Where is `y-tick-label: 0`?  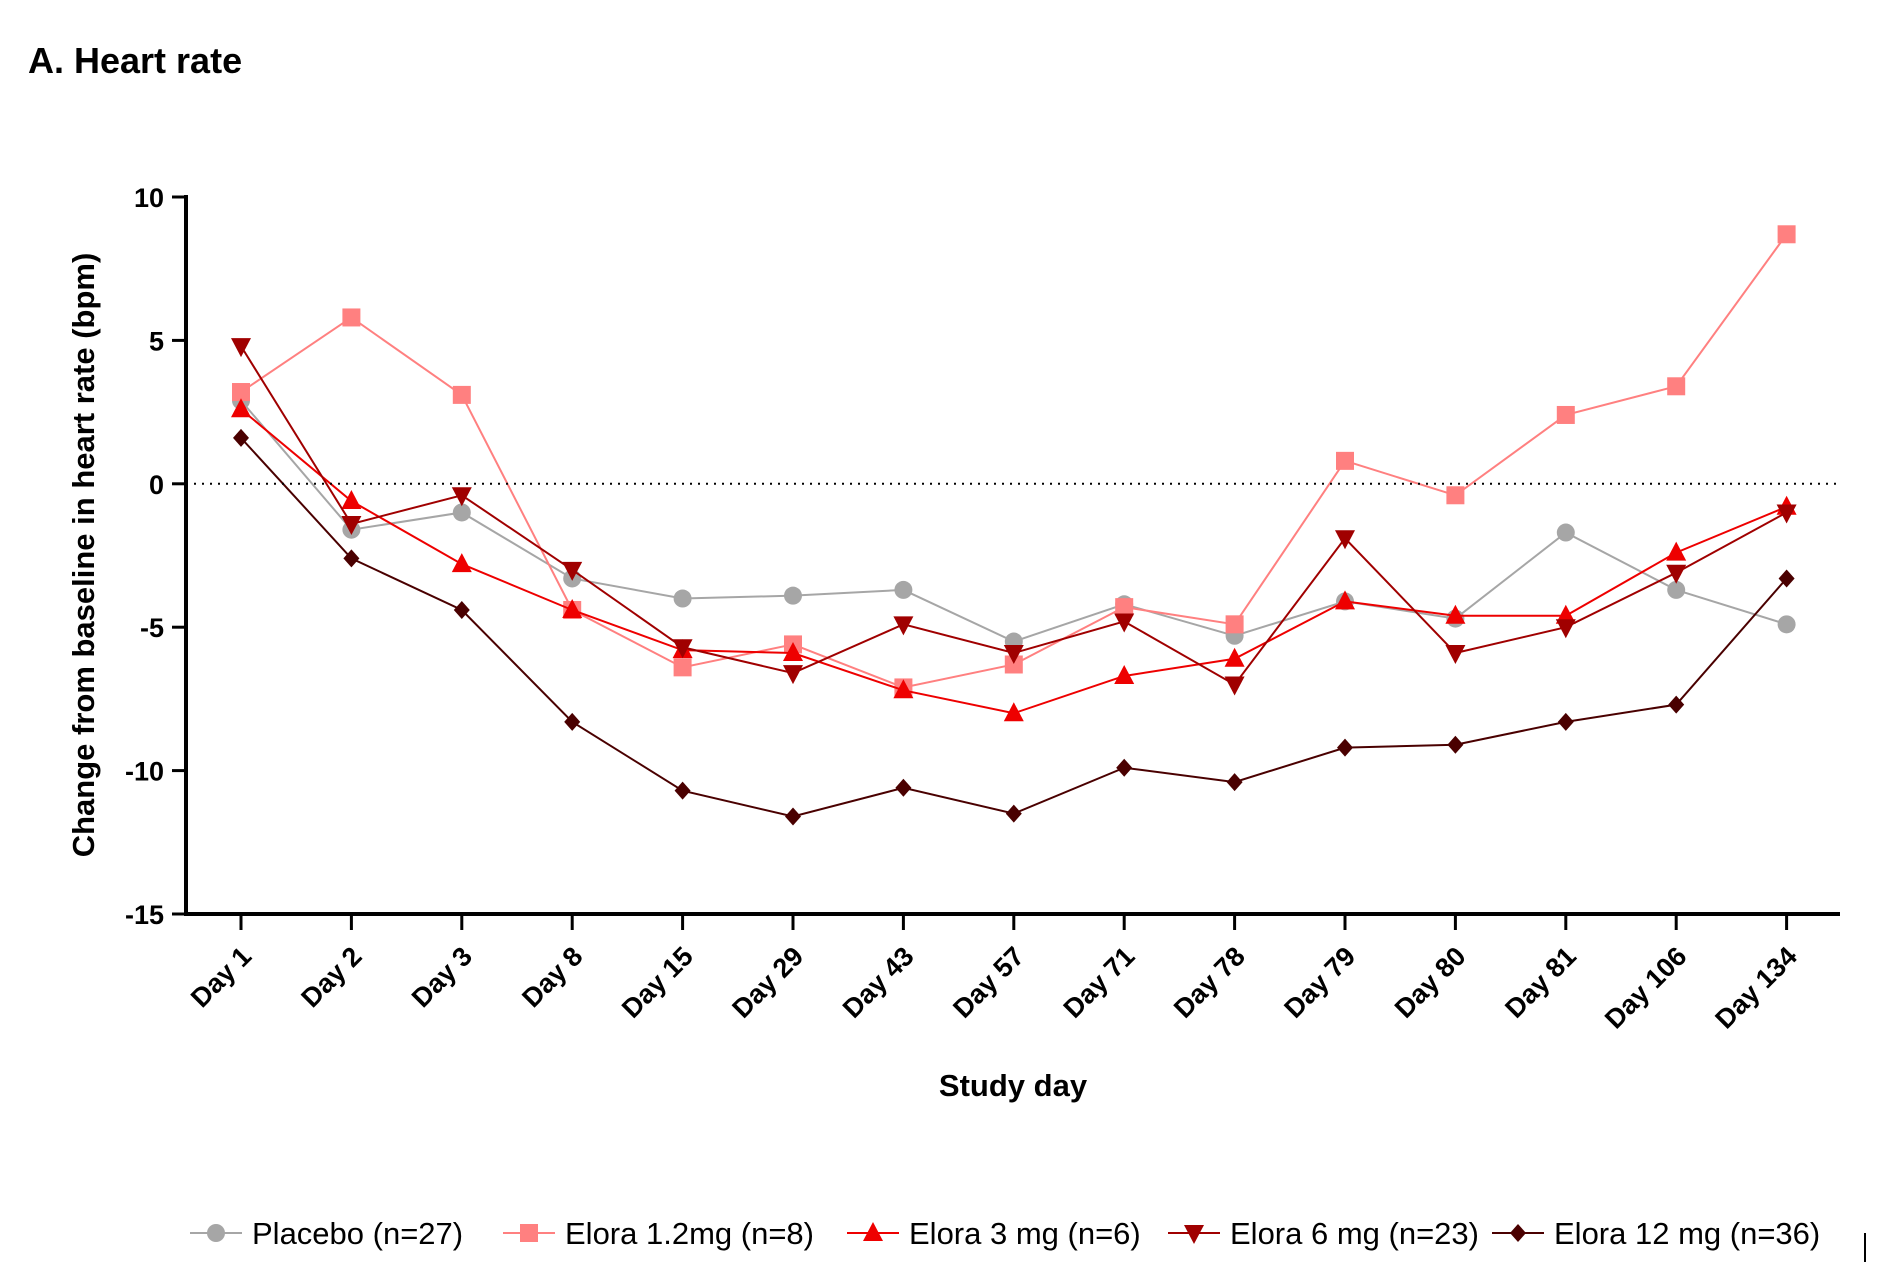
y-tick-label: 0 is located at coordinates (156, 485).